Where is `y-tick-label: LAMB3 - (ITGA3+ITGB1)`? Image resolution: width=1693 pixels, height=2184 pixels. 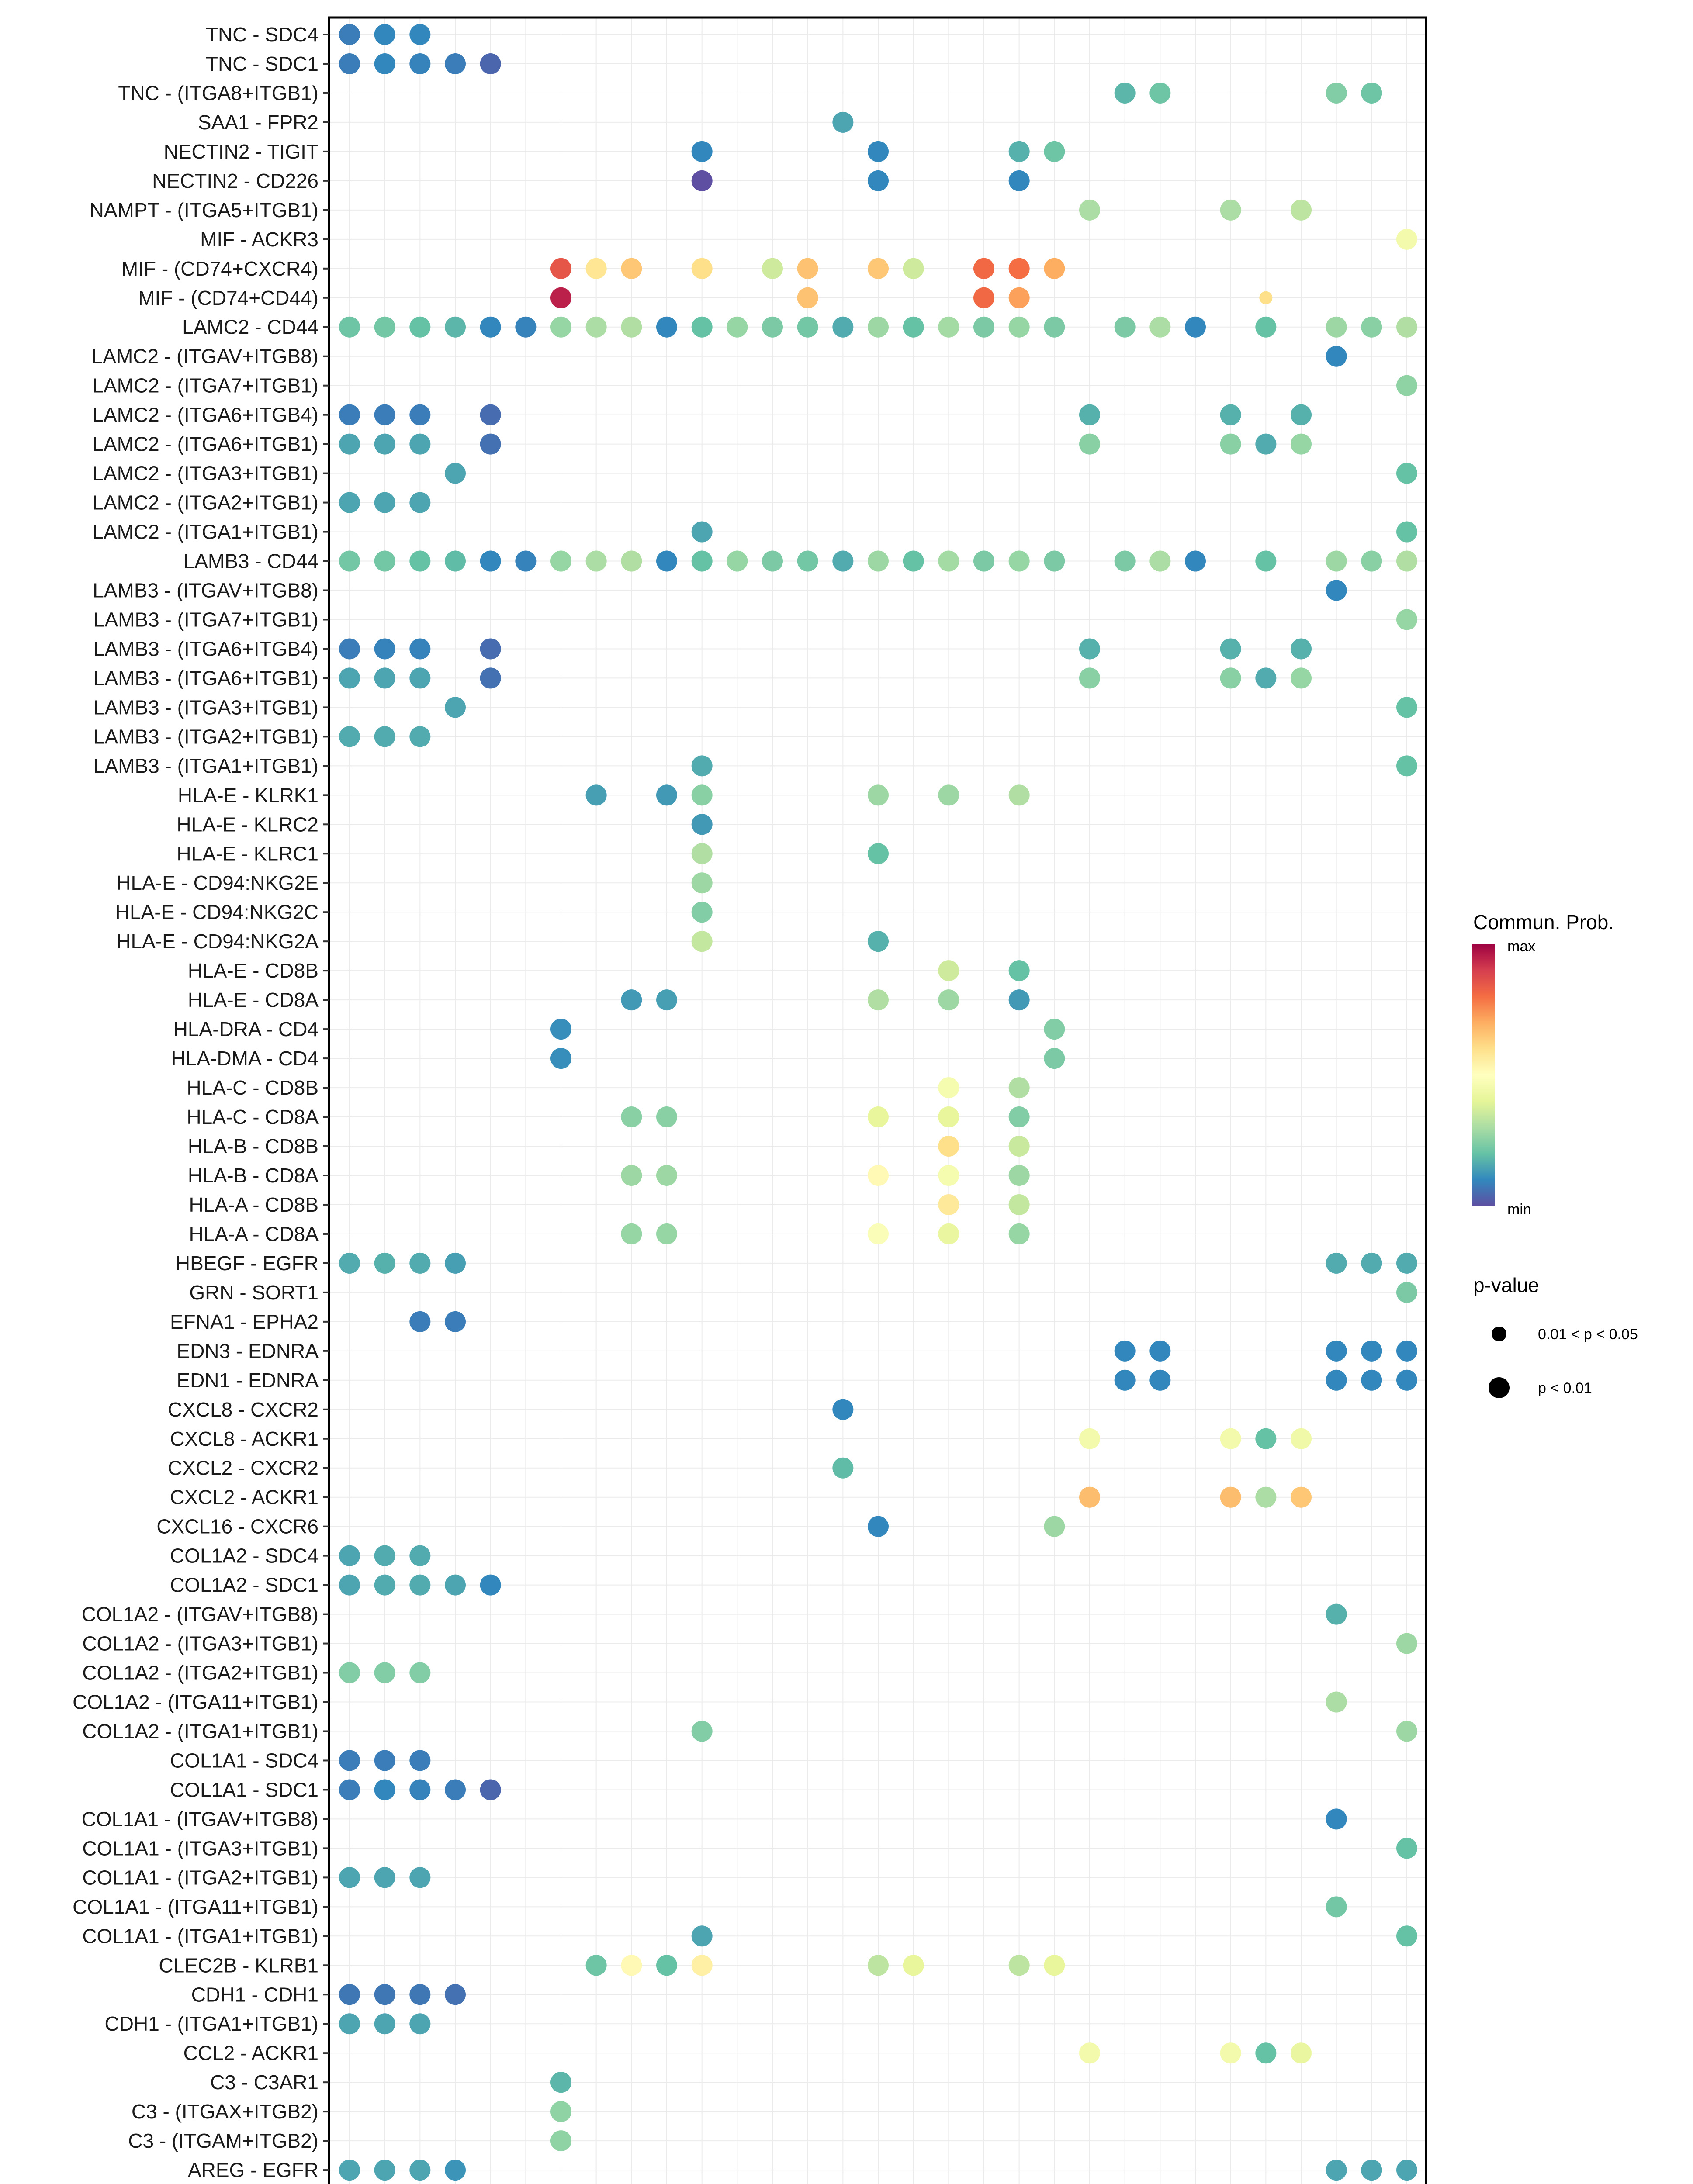
y-tick-label: LAMB3 - (ITGA3+ITGB1) is located at coordinates (206, 707).